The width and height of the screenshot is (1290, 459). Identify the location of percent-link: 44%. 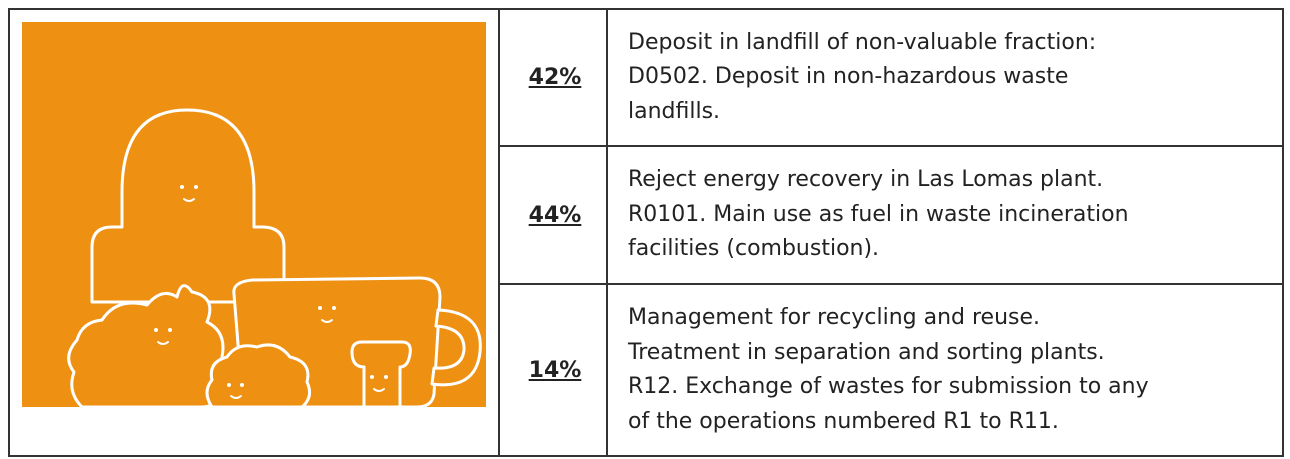
(555, 215).